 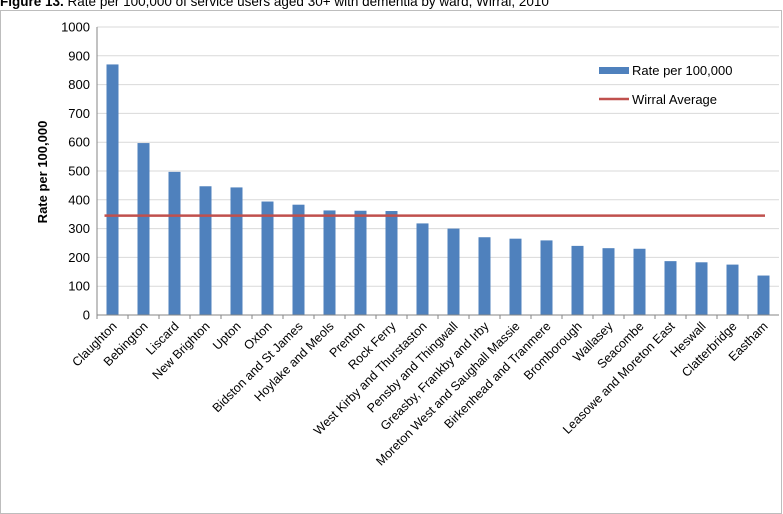 What do you see at coordinates (79, 199) in the screenshot?
I see `y-tick-label: 400` at bounding box center [79, 199].